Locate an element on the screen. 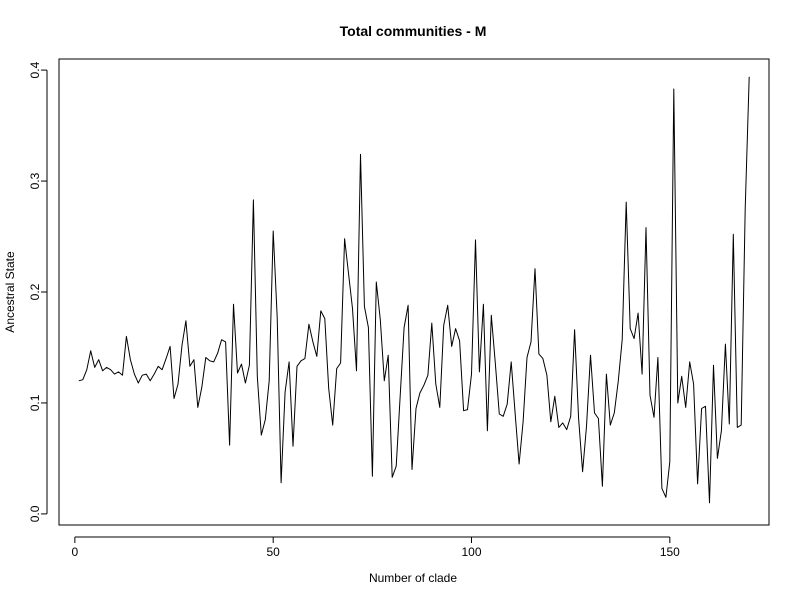 The height and width of the screenshot is (600, 800). y-tick-label: 0.3 is located at coordinates (35, 180).